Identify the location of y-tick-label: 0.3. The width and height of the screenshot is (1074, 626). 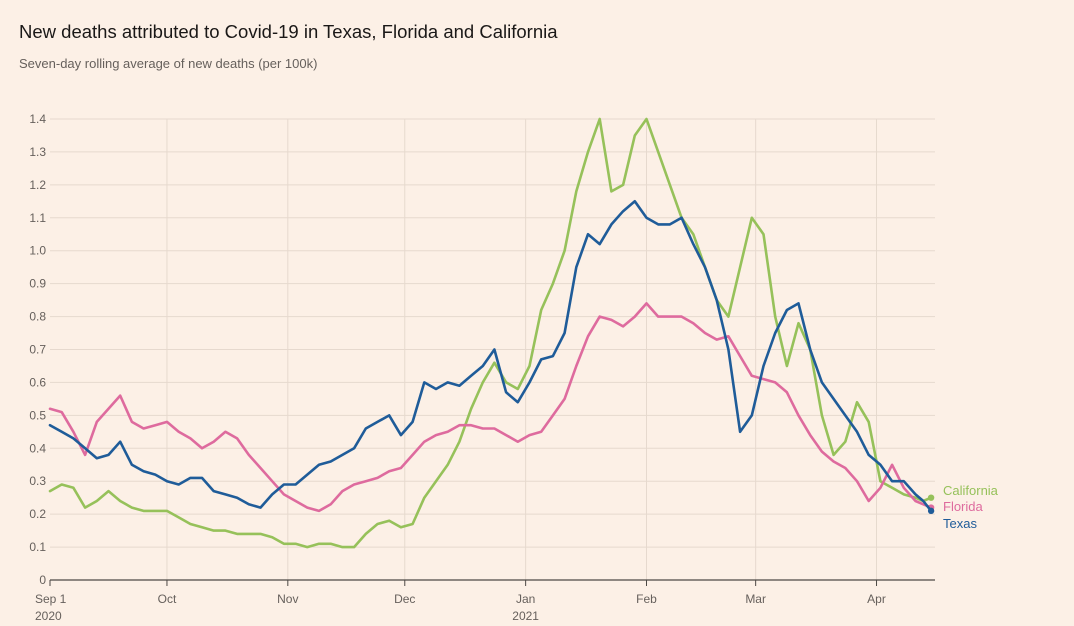
(37, 481).